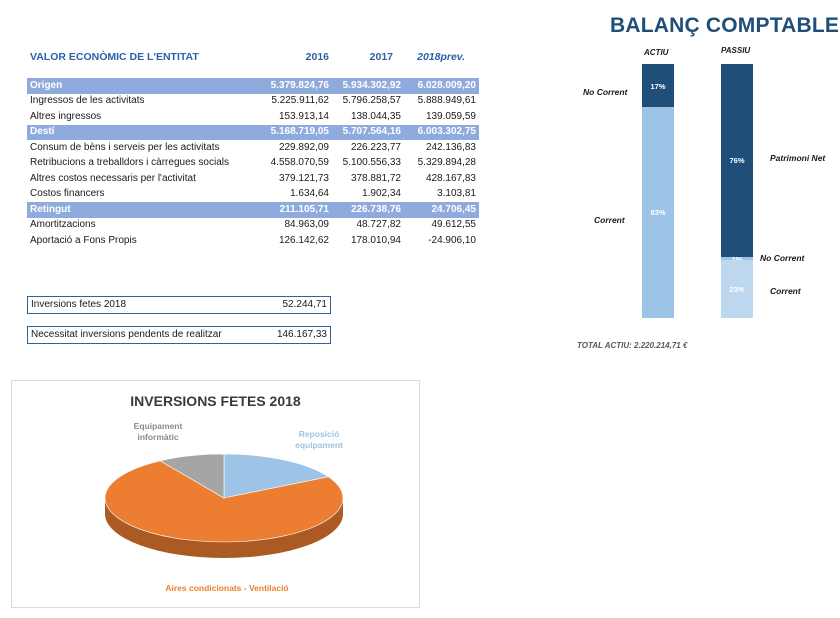  What do you see at coordinates (785, 291) in the screenshot?
I see `label-corrent-passiu: Corrent` at bounding box center [785, 291].